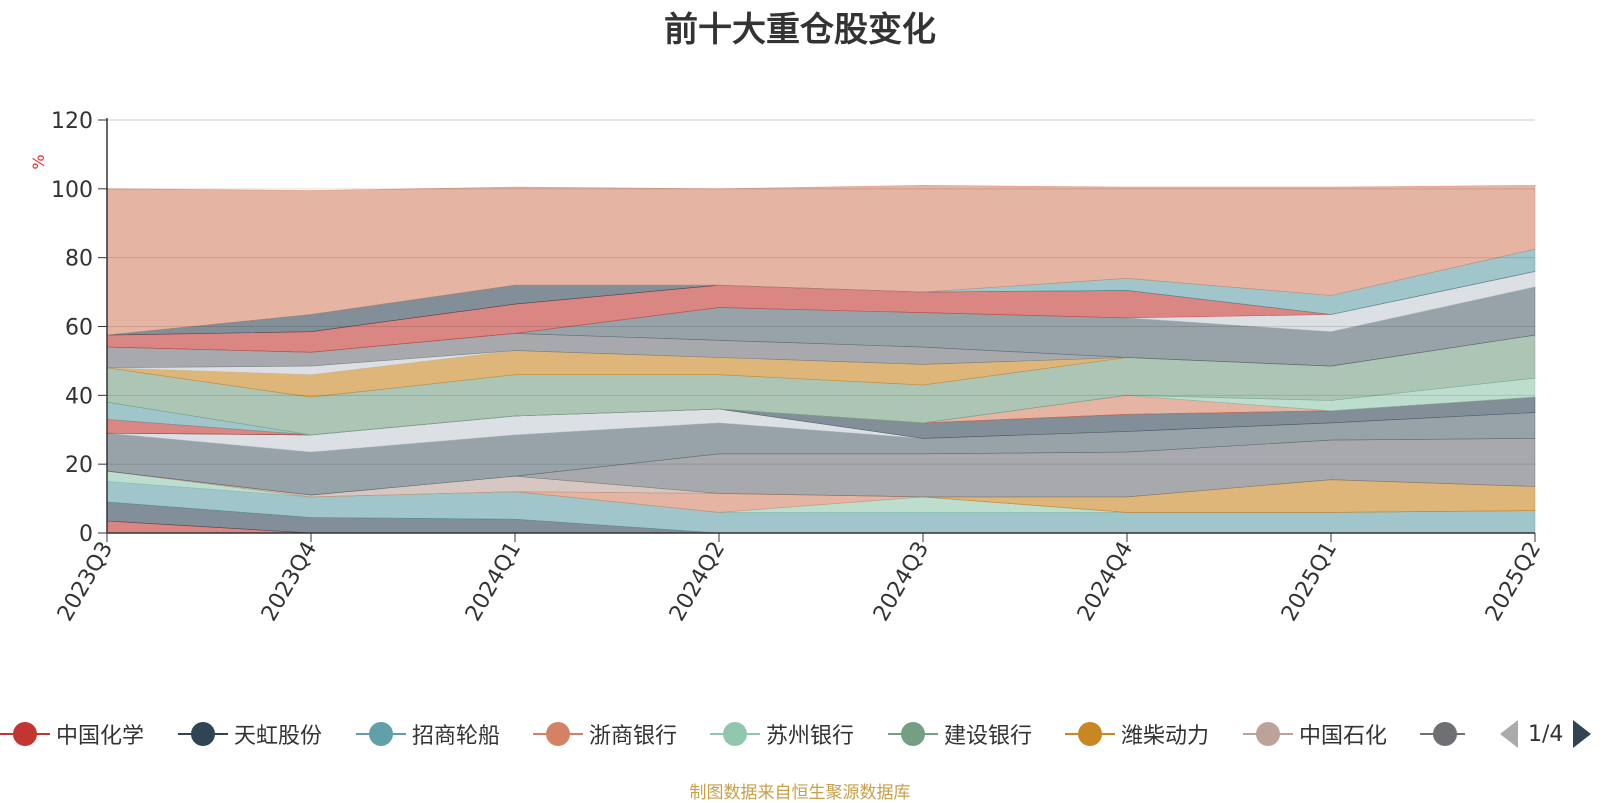 This screenshot has width=1600, height=803. What do you see at coordinates (38, 161) in the screenshot?
I see `y-axis-unit: %` at bounding box center [38, 161].